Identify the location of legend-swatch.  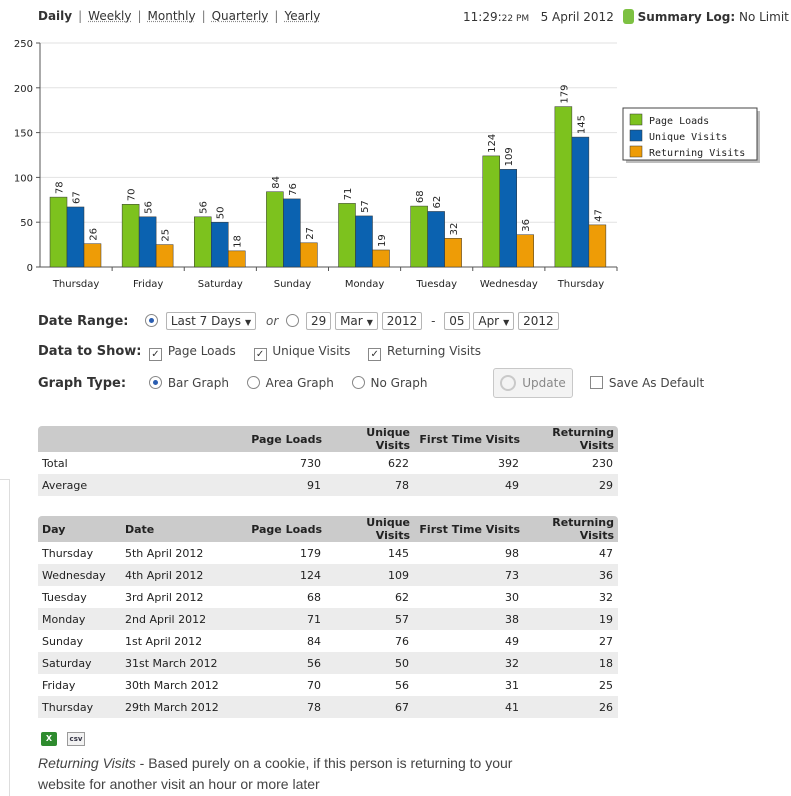
(636, 135).